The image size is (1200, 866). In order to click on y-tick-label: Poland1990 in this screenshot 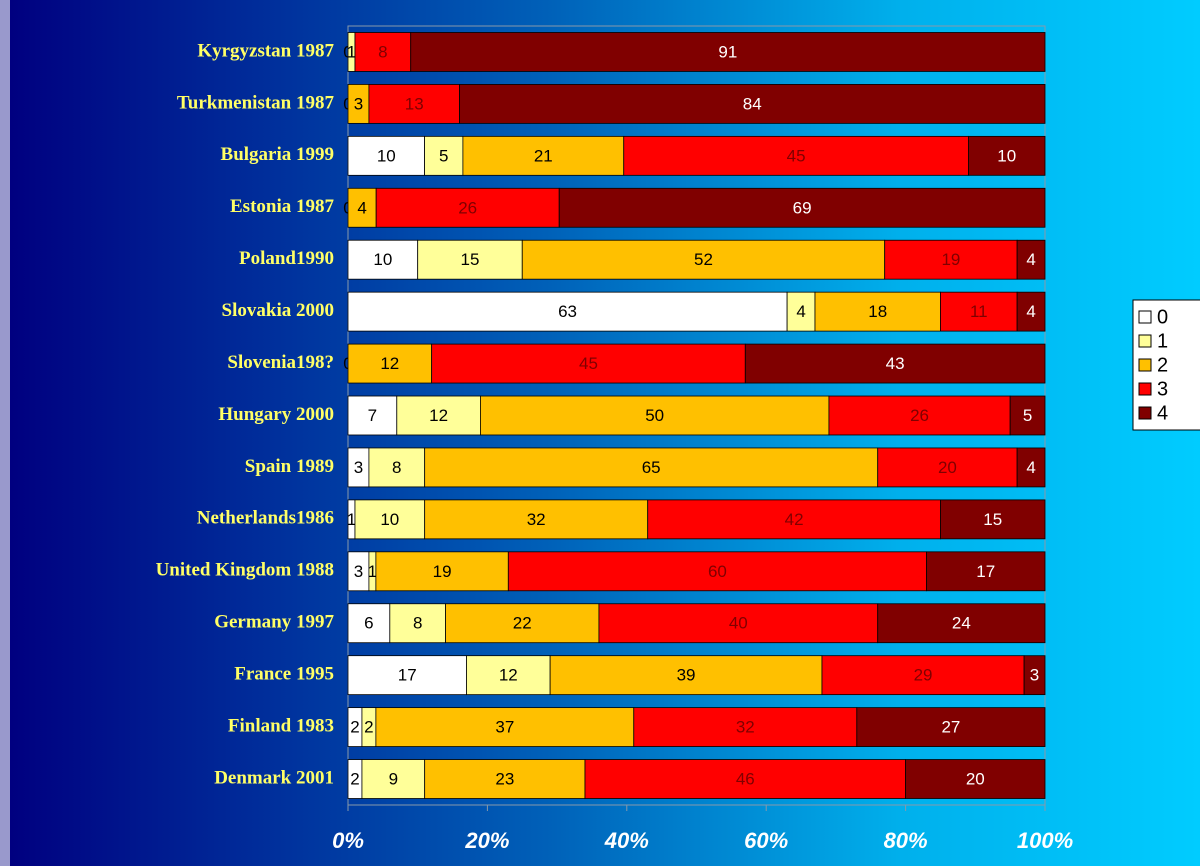, I will do `click(286, 258)`.